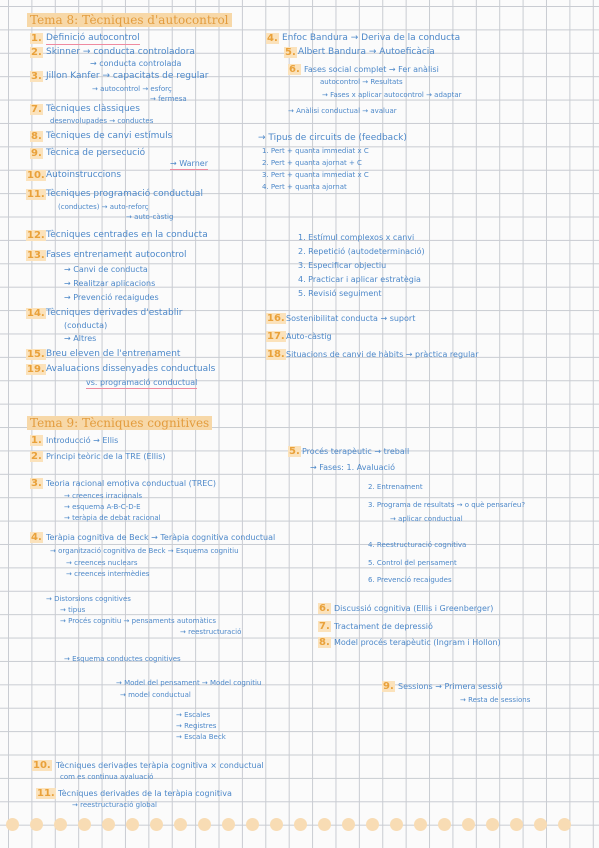  I want to click on note-sub: 3. Pert + quanta immediat x C, so click(315, 175).